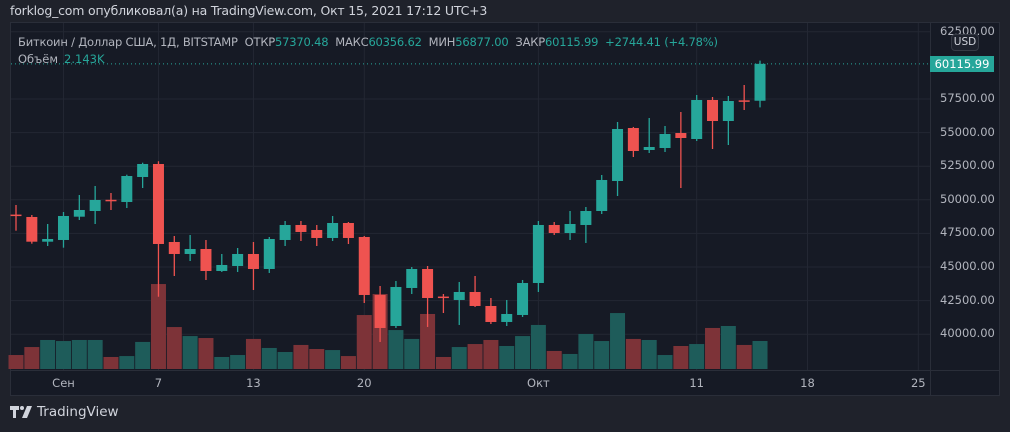 This screenshot has height=432, width=1010. Describe the element at coordinates (967, 98) in the screenshot. I see `price-axis-label: 57500.00` at that location.